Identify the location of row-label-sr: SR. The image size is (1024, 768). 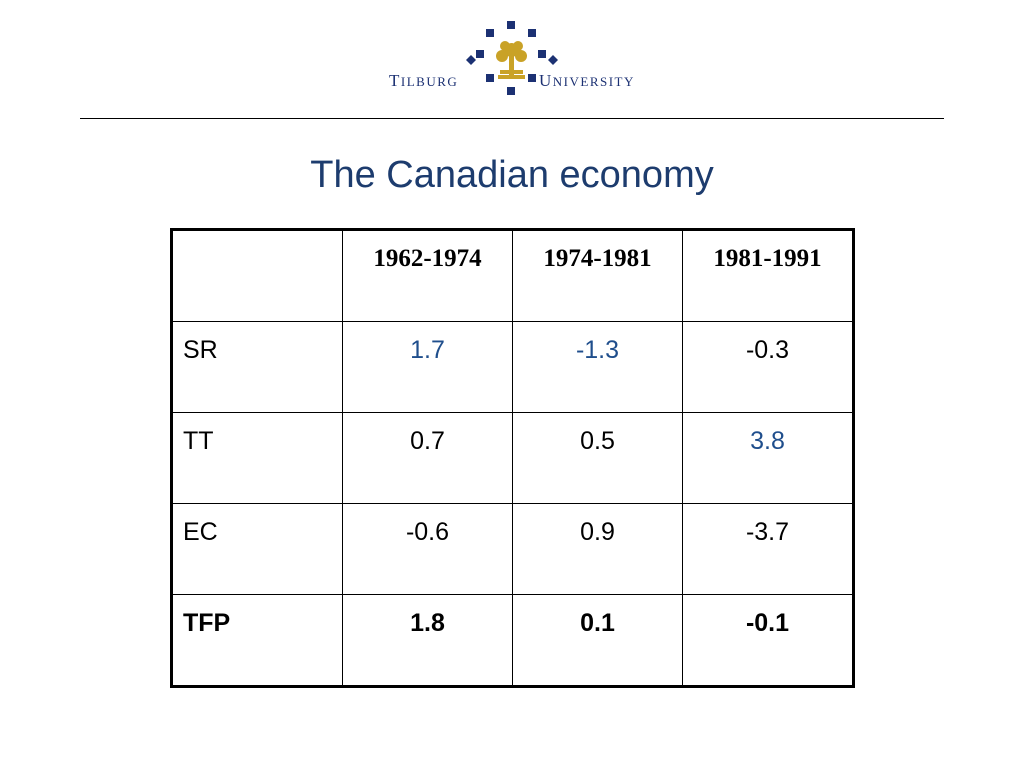
(257, 367).